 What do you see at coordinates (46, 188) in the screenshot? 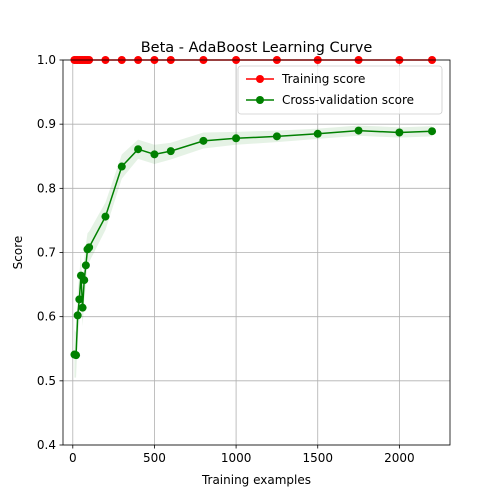
I see `y-tick-label: 0.8` at bounding box center [46, 188].